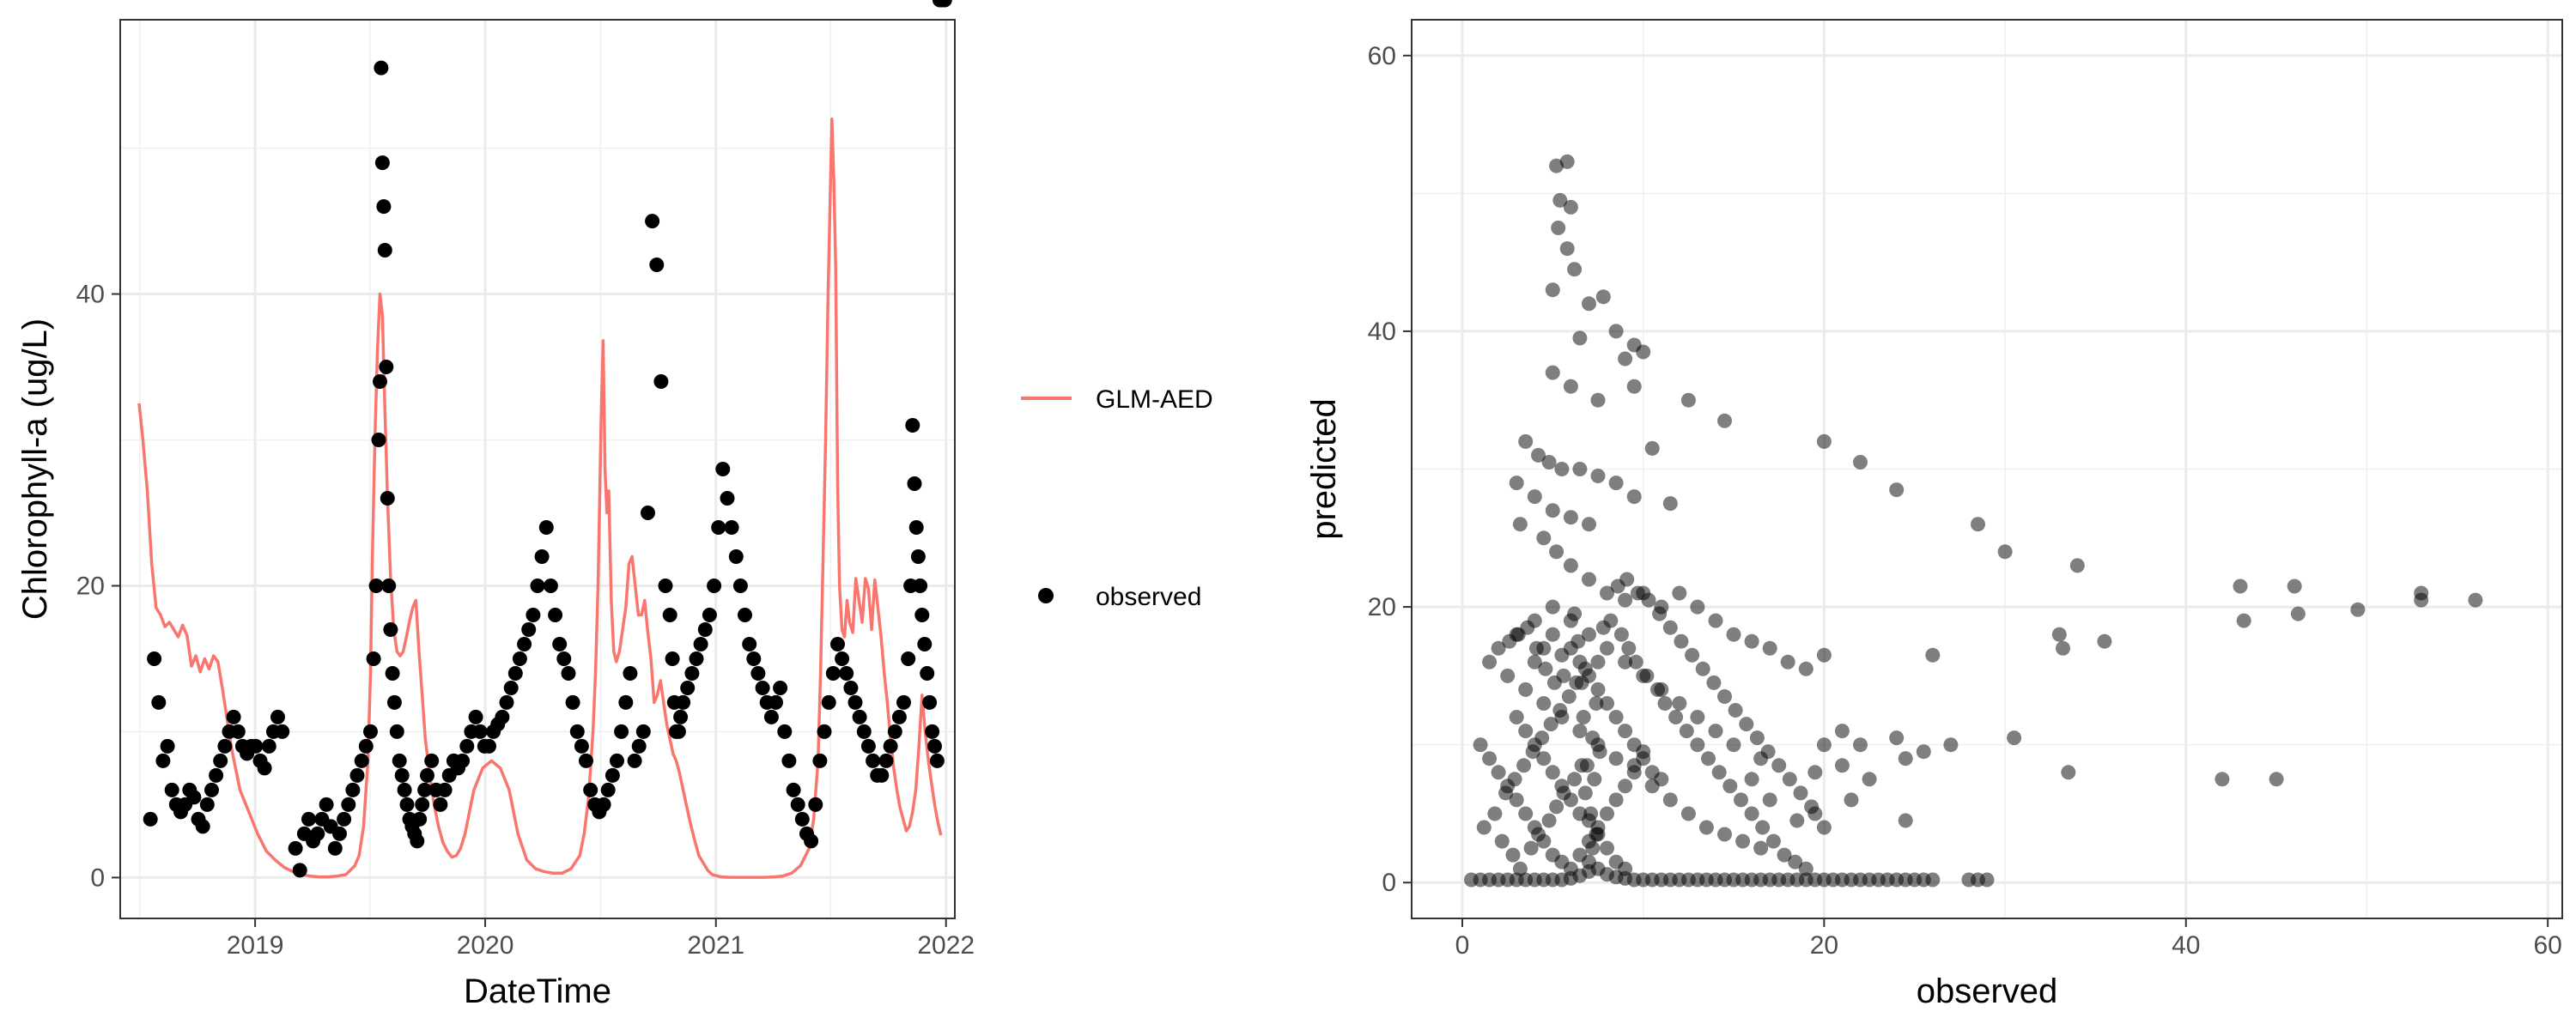 Image resolution: width=2576 pixels, height=1030 pixels. I want to click on scatter-y-tick-label: 0, so click(1389, 883).